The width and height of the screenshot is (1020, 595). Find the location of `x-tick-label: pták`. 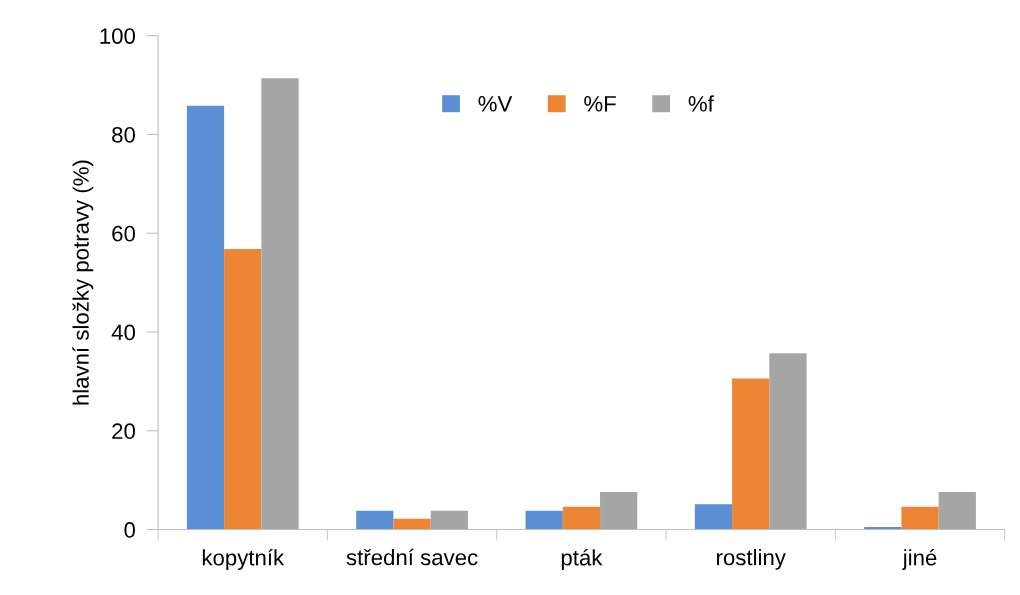

x-tick-label: pták is located at coordinates (582, 559).